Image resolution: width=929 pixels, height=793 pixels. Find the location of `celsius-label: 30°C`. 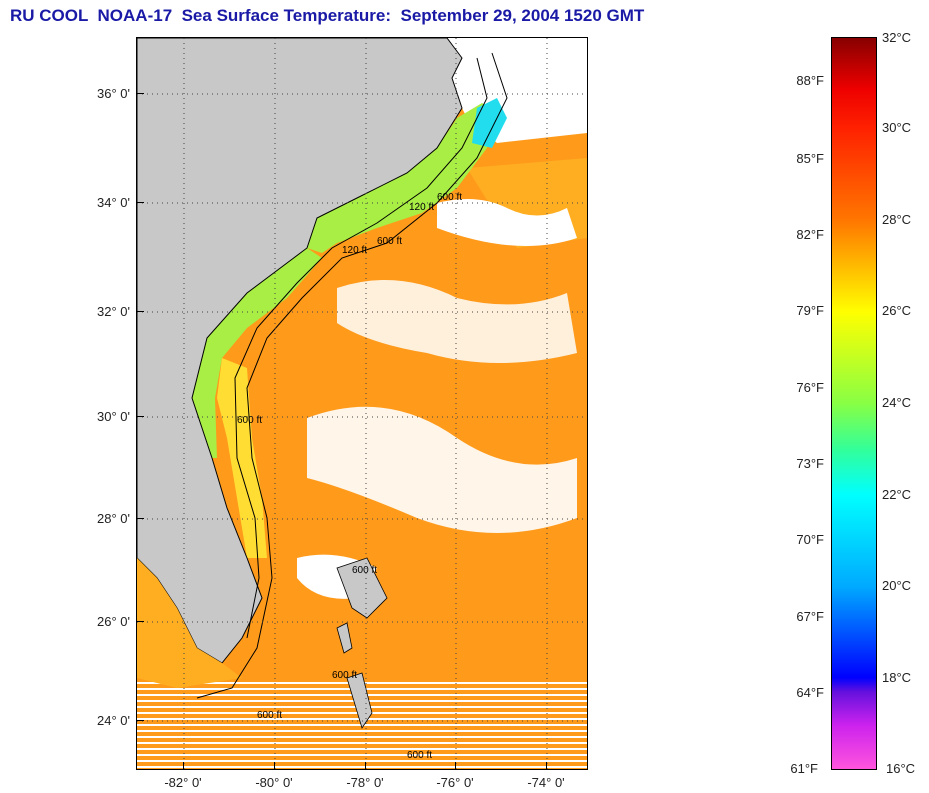

celsius-label: 30°C is located at coordinates (897, 127).